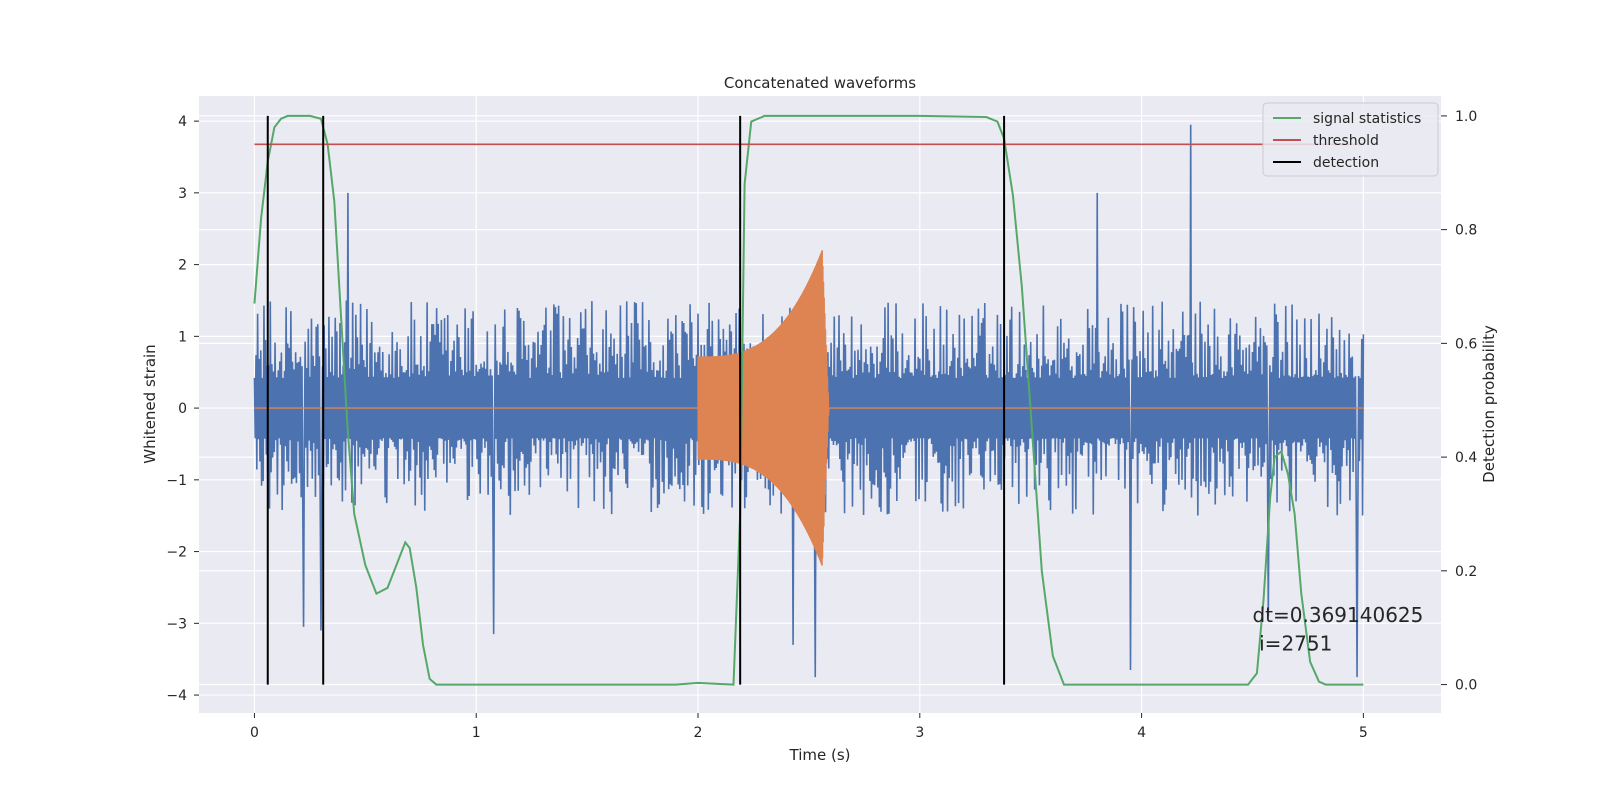 Image resolution: width=1600 pixels, height=800 pixels. Describe the element at coordinates (176, 696) in the screenshot. I see `y-tick-label-left: −4` at that location.